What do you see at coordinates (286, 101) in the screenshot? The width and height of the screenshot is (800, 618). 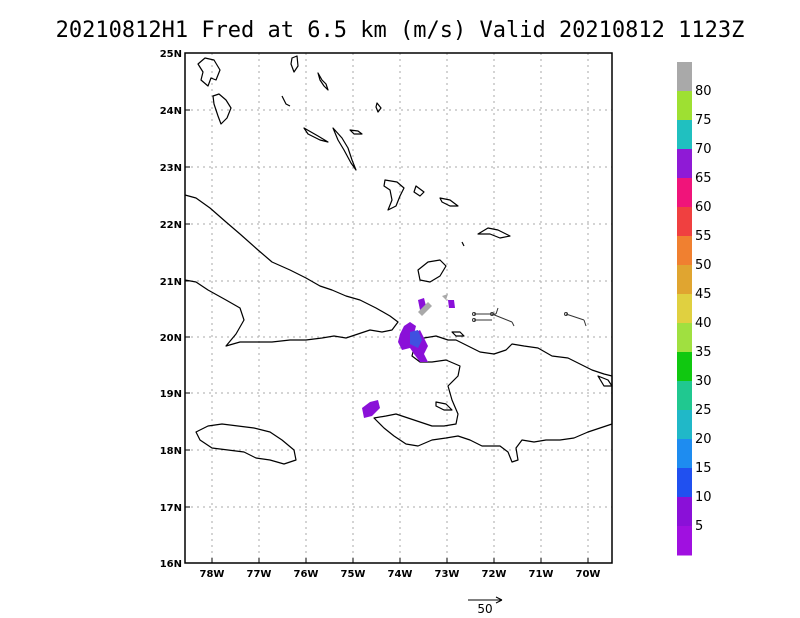 I see `coast-small6` at bounding box center [286, 101].